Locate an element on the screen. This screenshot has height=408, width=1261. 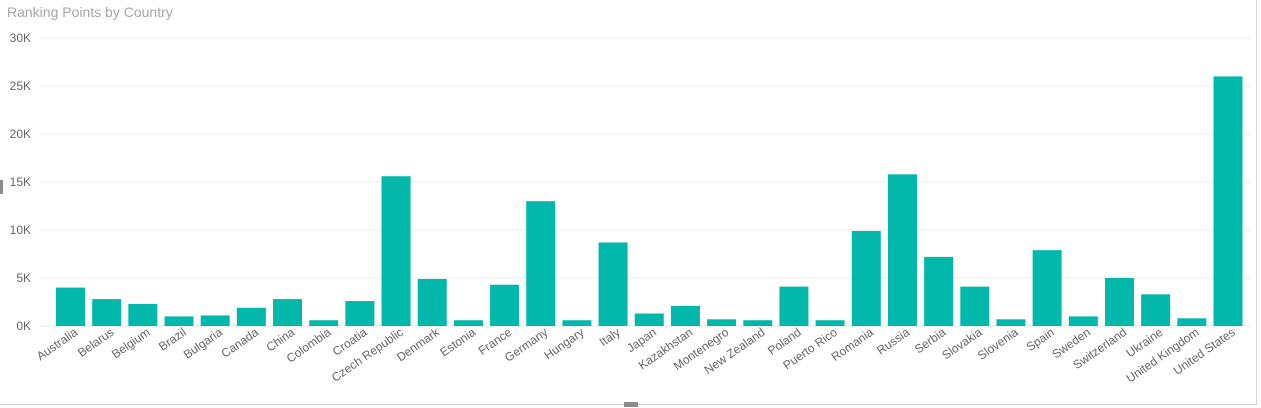
y-tick-label: 5K is located at coordinates (23, 278).